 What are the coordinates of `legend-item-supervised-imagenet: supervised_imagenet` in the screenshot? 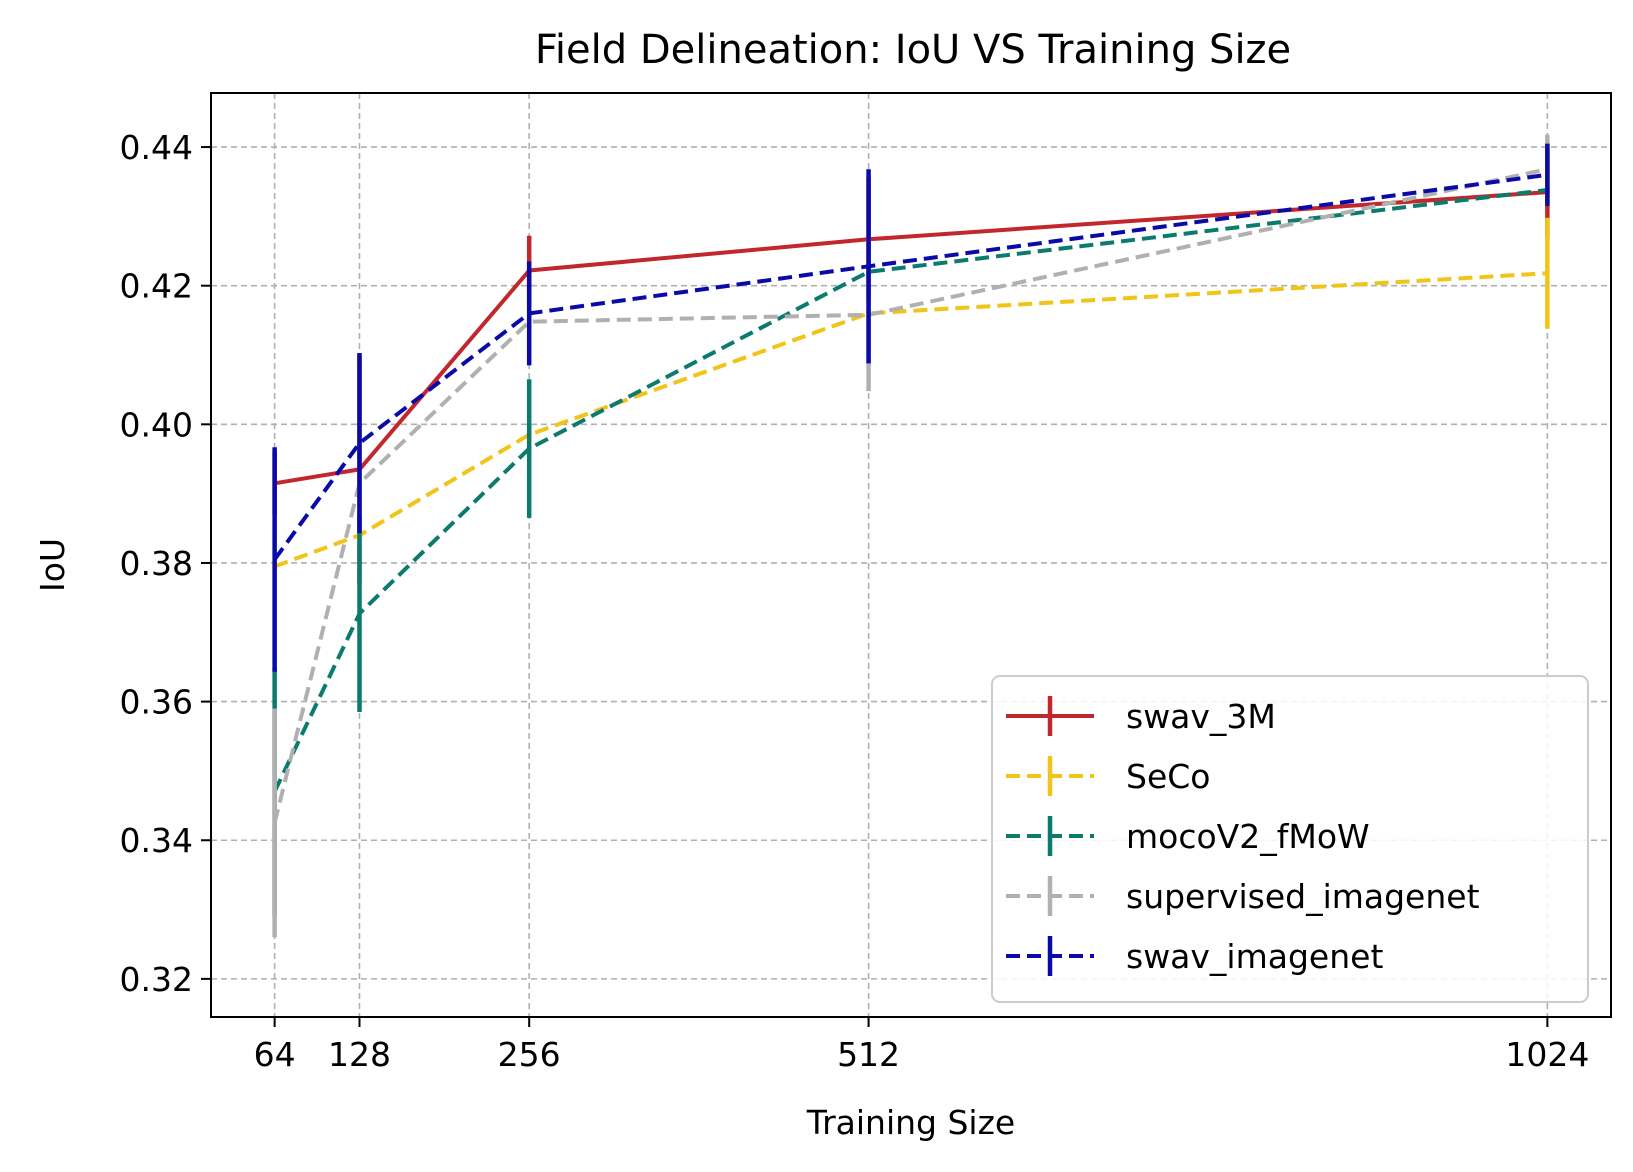 It's located at (1243, 896).